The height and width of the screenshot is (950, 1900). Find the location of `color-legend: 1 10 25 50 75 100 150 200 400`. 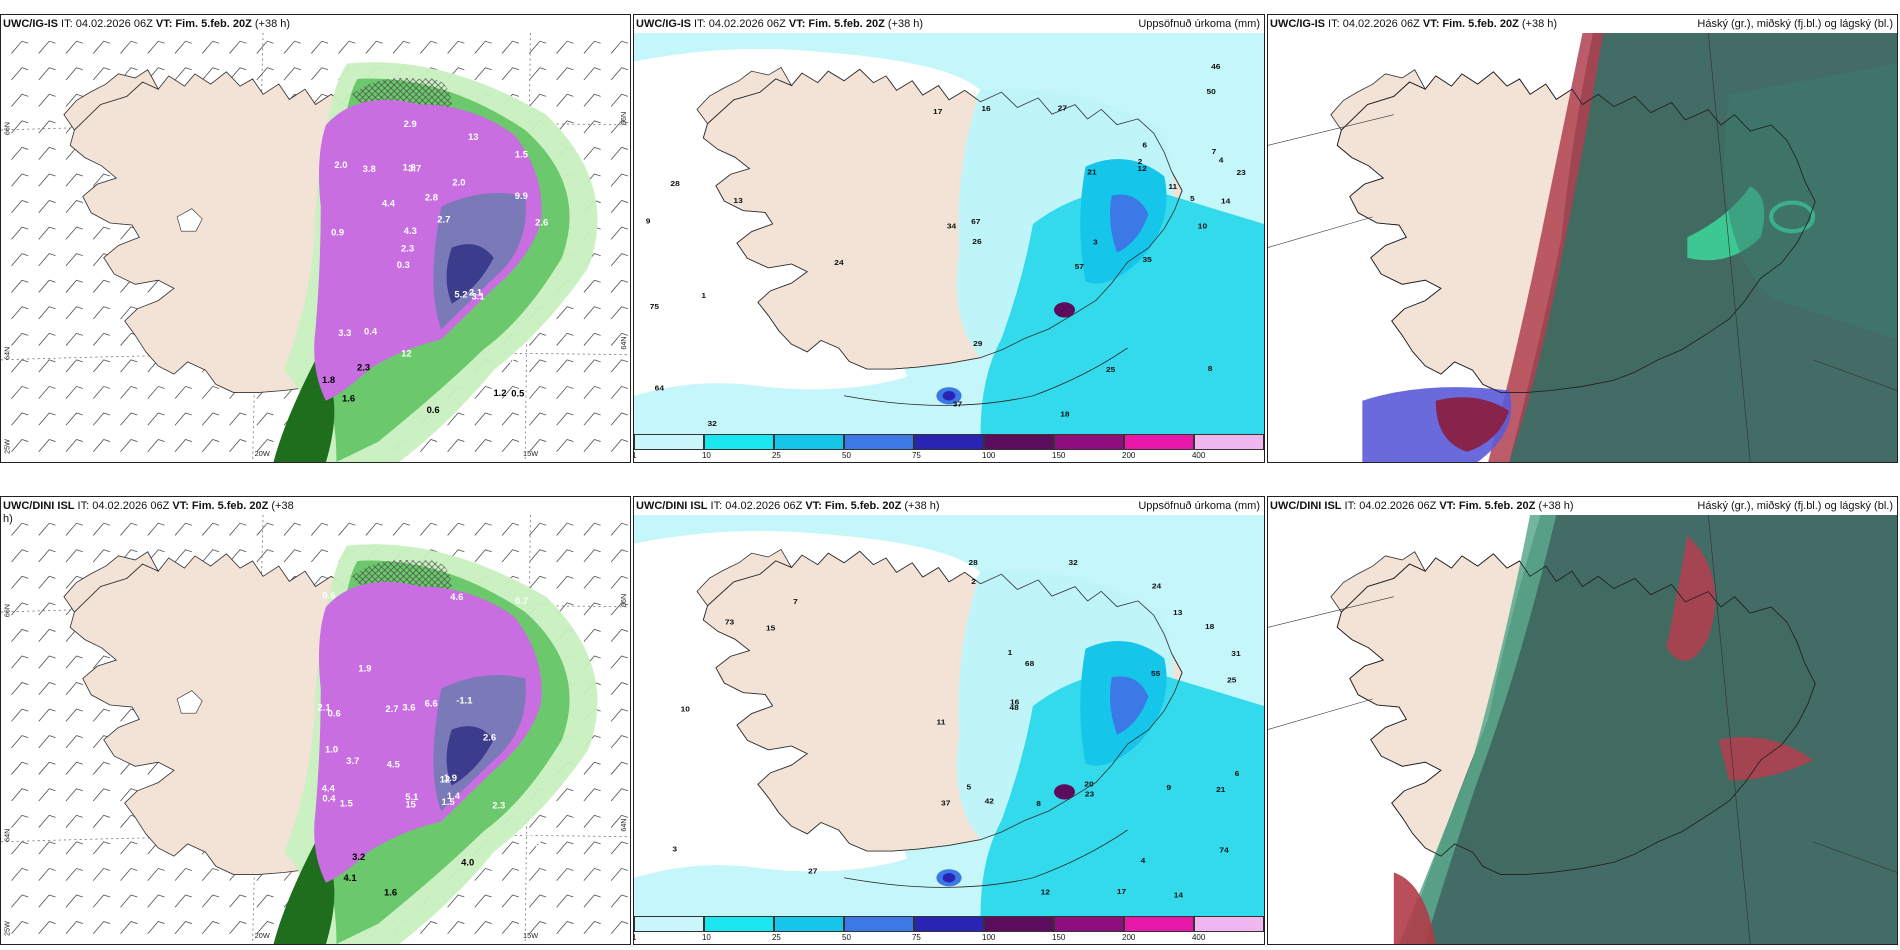

color-legend: 1 10 25 50 75 100 150 200 400 is located at coordinates (949, 930).